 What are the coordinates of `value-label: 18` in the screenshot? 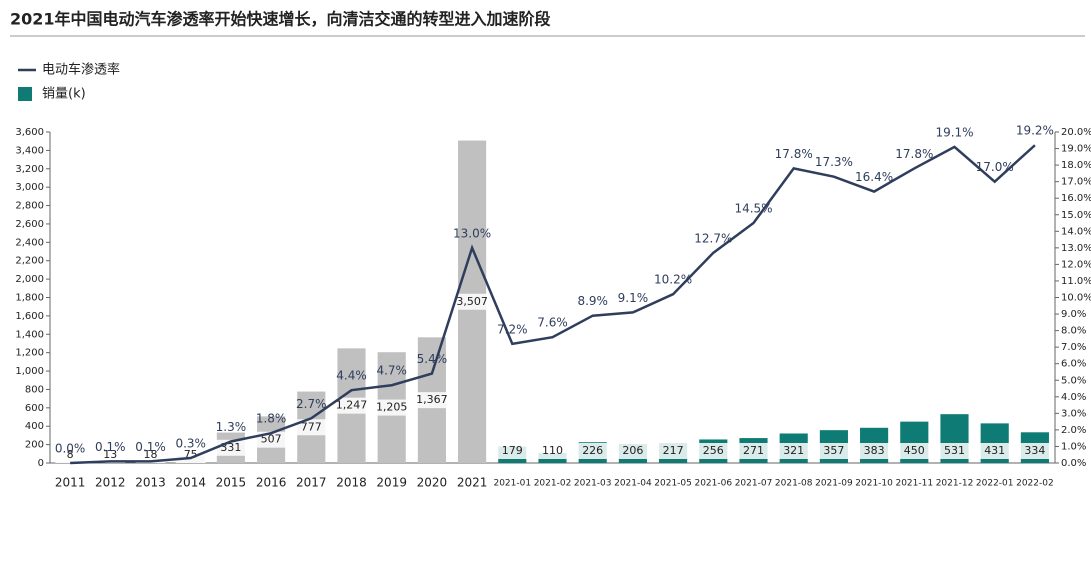 It's located at (151, 454).